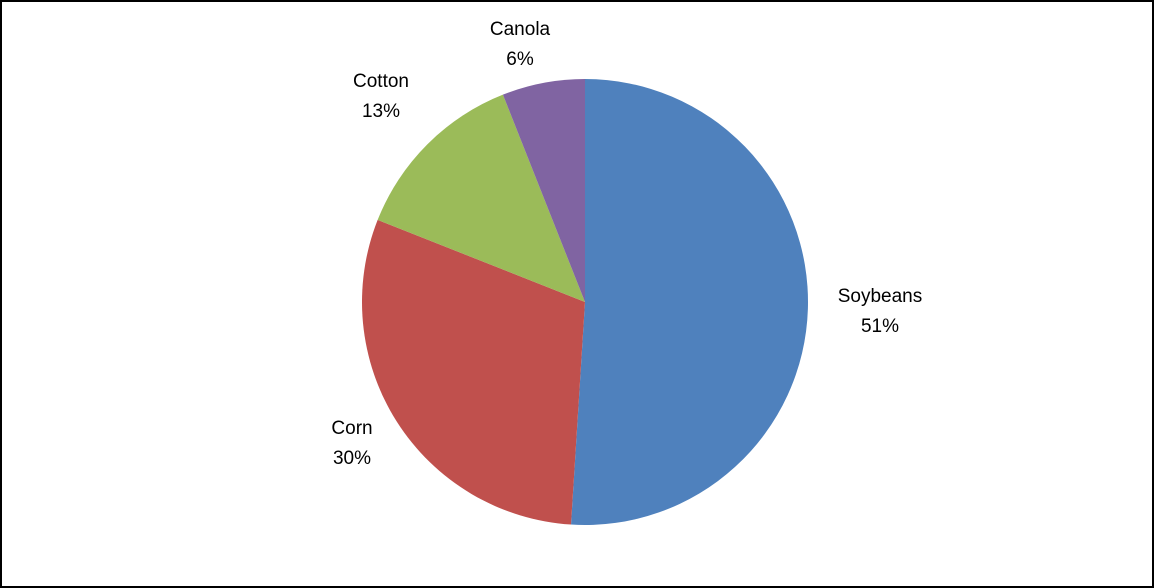 The width and height of the screenshot is (1154, 588). What do you see at coordinates (473, 372) in the screenshot?
I see `pie-slice-corn` at bounding box center [473, 372].